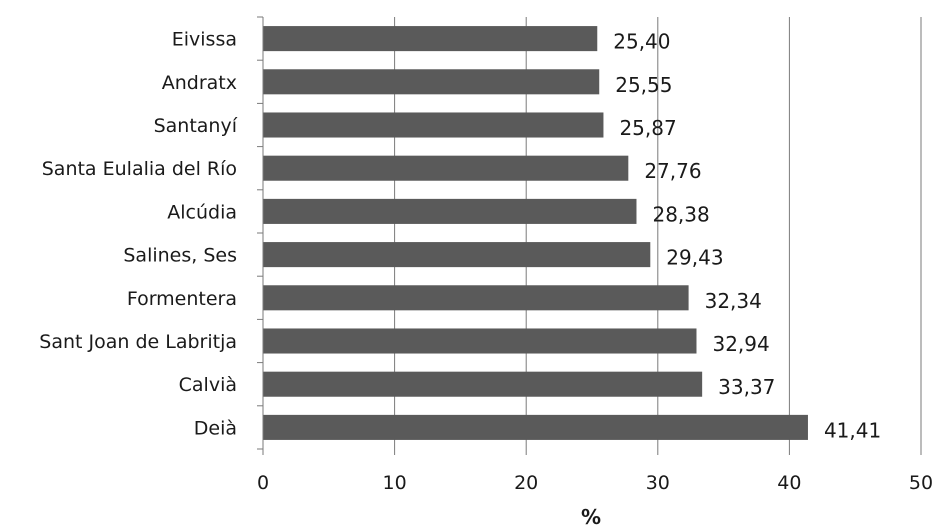 This screenshot has width=937, height=530. What do you see at coordinates (202, 212) in the screenshot?
I see `category-label-4: Alcúdia` at bounding box center [202, 212].